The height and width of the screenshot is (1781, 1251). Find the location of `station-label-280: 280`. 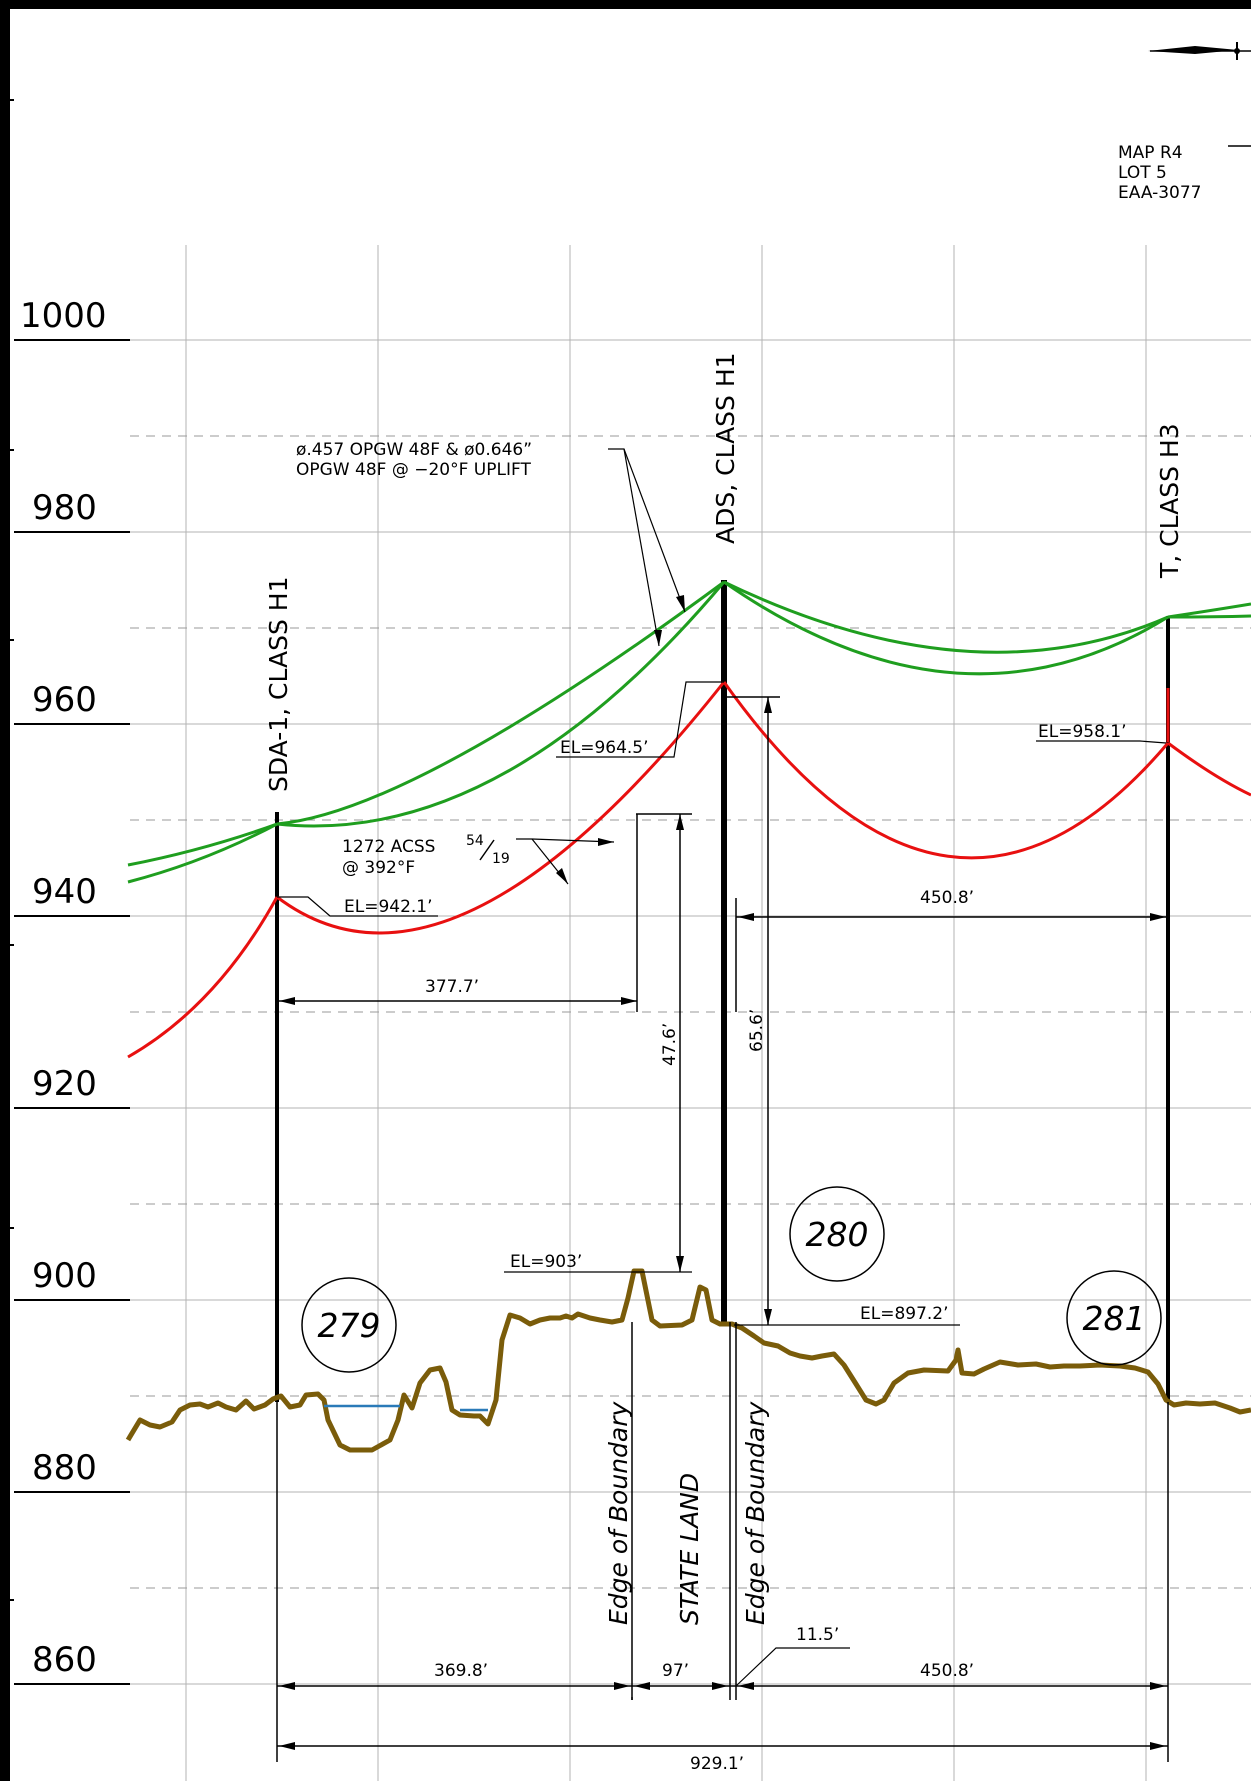

station-label-280: 280 is located at coordinates (837, 1234).